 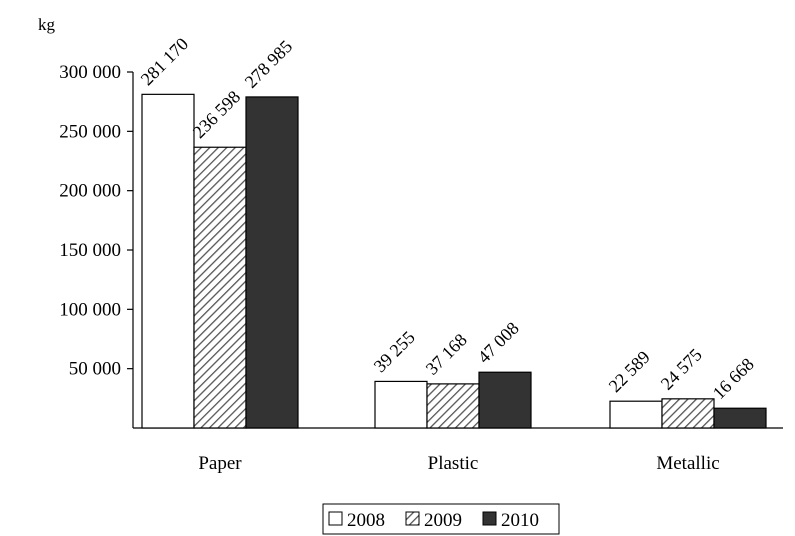 What do you see at coordinates (165, 62) in the screenshot?
I see `data-label: 281 170` at bounding box center [165, 62].